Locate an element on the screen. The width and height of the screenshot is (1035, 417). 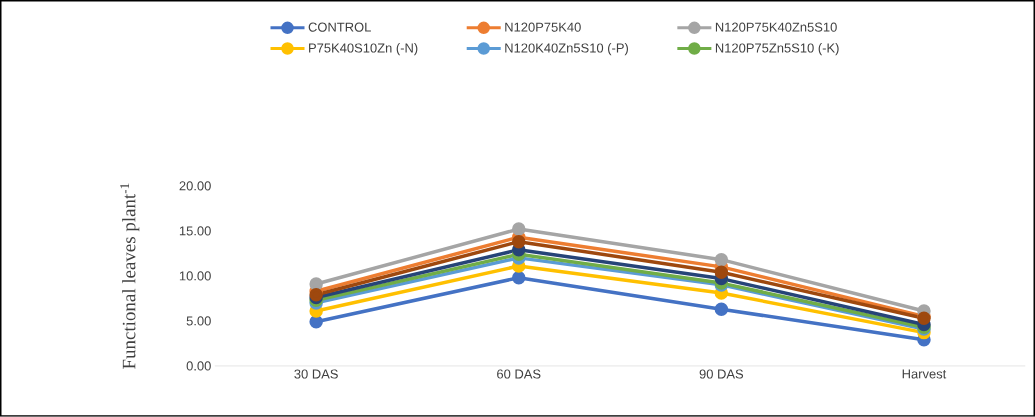
legend-label: CONTROL is located at coordinates (339, 27).